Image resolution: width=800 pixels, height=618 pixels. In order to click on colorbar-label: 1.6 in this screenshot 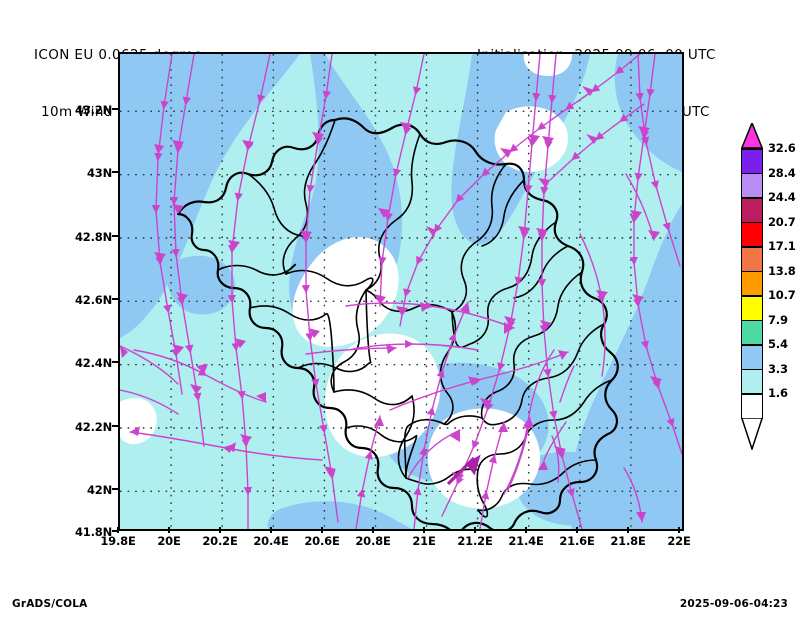, I will do `click(778, 393)`.